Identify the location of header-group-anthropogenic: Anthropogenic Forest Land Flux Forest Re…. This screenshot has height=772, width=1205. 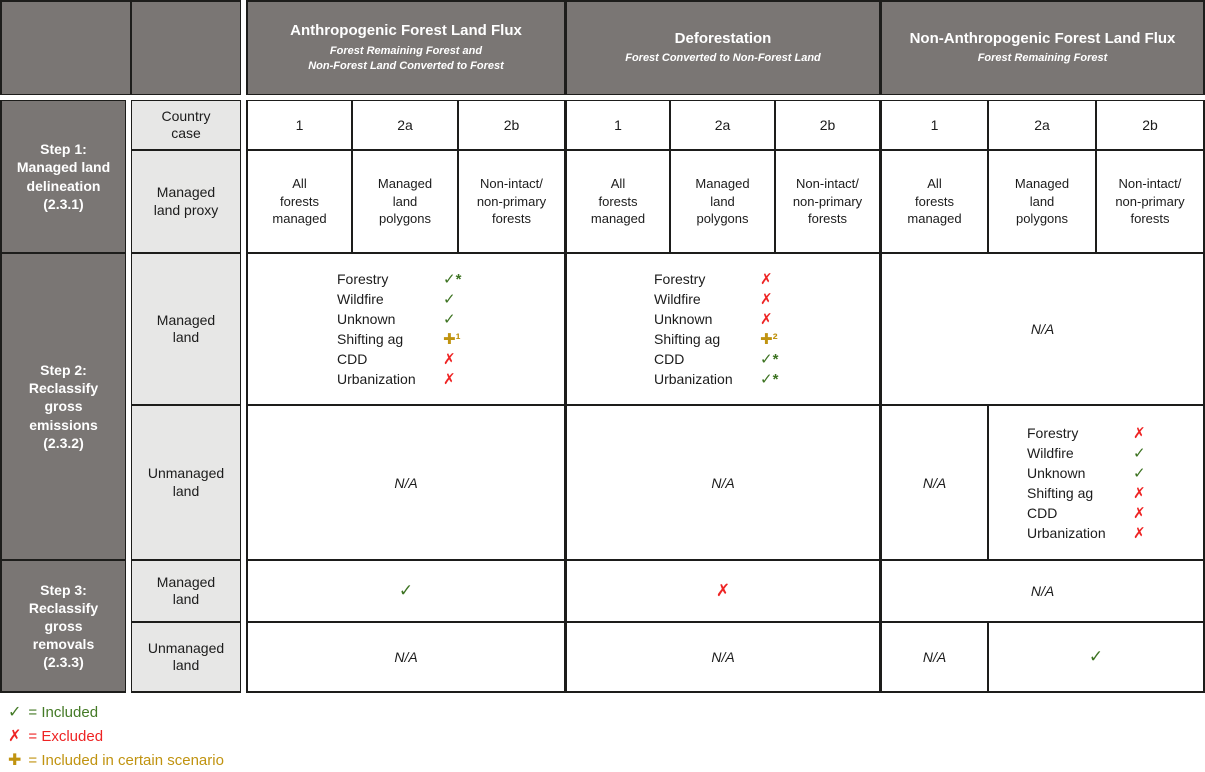
(405, 47).